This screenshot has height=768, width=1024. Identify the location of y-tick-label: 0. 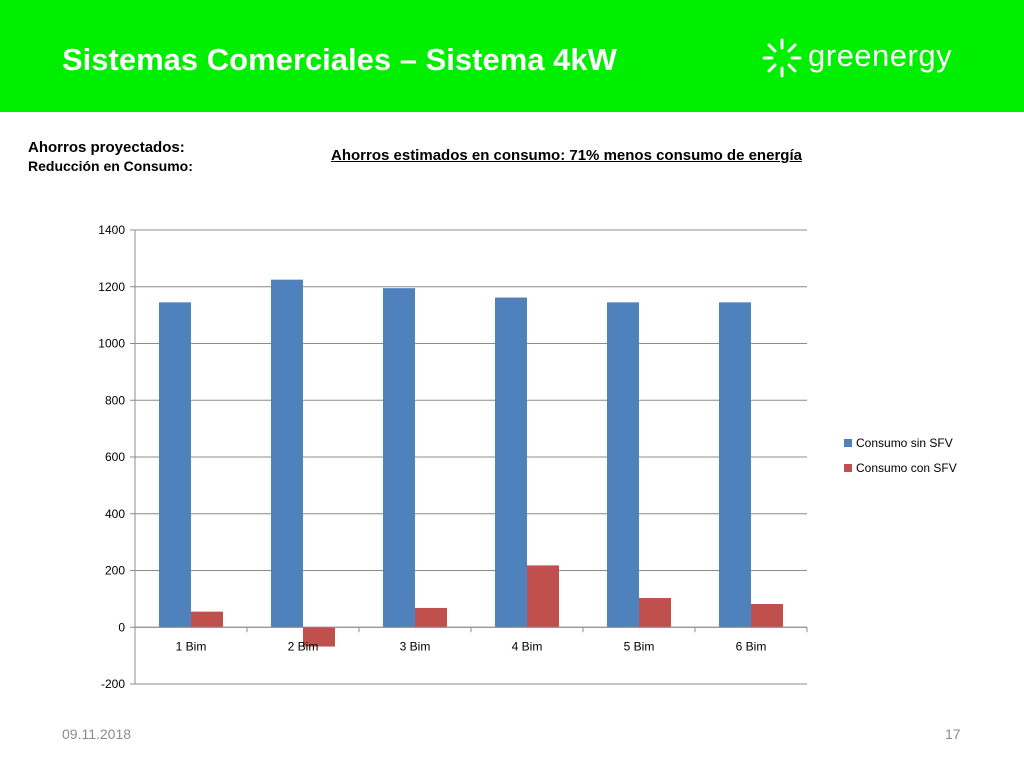
(121, 627).